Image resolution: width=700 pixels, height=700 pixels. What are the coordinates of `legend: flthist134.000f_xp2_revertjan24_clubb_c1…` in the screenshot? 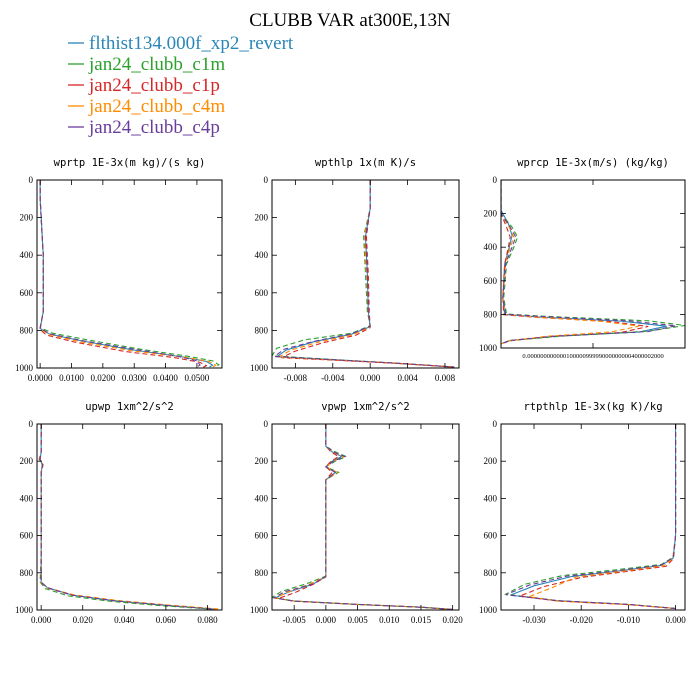 It's located at (181, 85).